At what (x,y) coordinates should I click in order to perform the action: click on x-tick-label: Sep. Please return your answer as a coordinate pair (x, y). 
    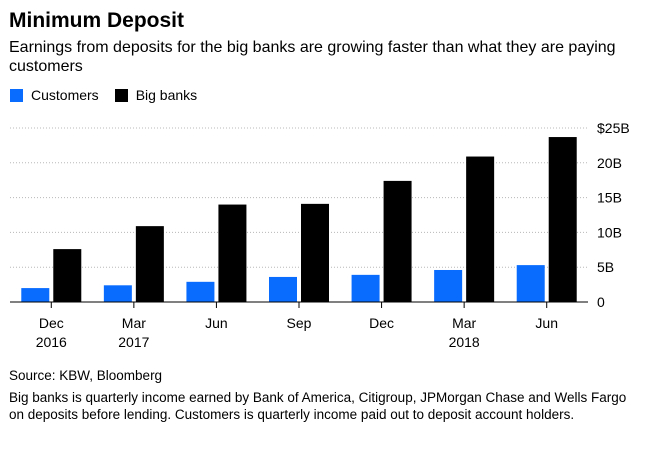
    Looking at the image, I should click on (299, 323).